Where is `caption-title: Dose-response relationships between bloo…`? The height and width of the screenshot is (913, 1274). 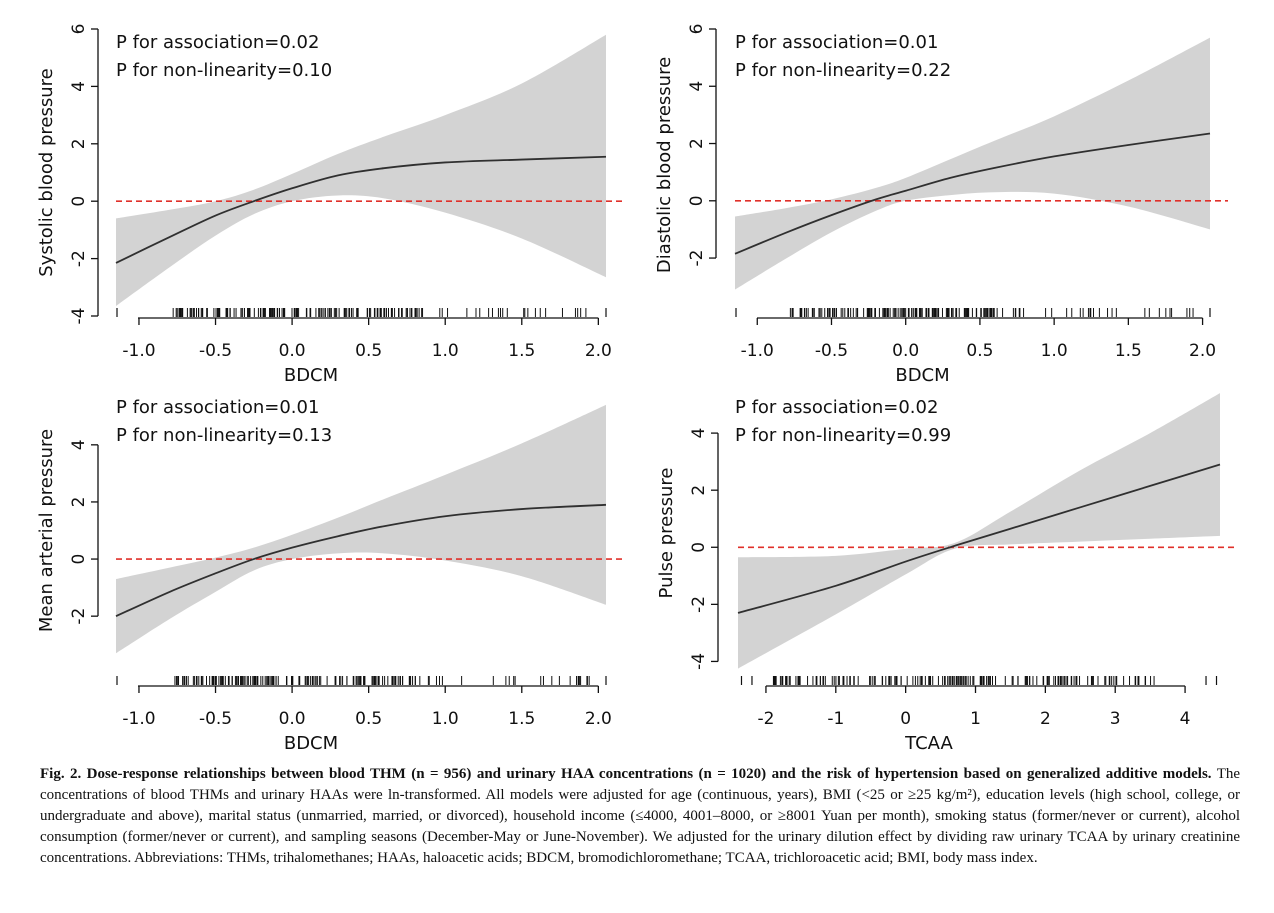
caption-title: Dose-response relationships between bloo… is located at coordinates (649, 774).